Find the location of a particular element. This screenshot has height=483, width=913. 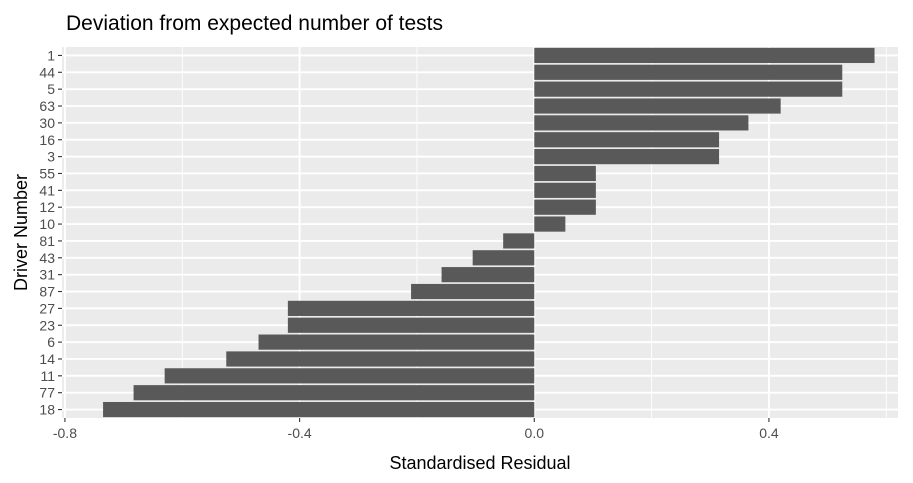

y-tick-label-3: 3 is located at coordinates (51, 157).